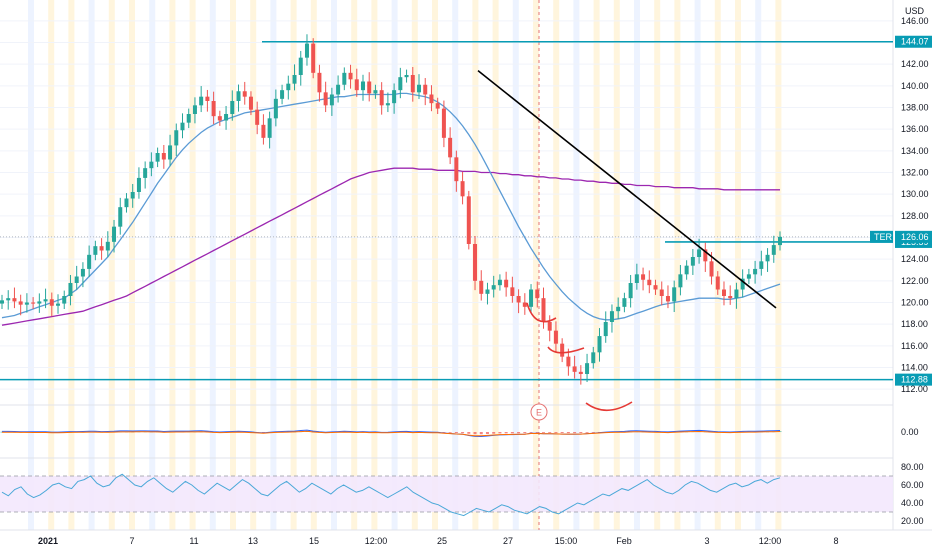 The height and width of the screenshot is (550, 932). I want to click on y-tick-label: 134.00, so click(915, 151).